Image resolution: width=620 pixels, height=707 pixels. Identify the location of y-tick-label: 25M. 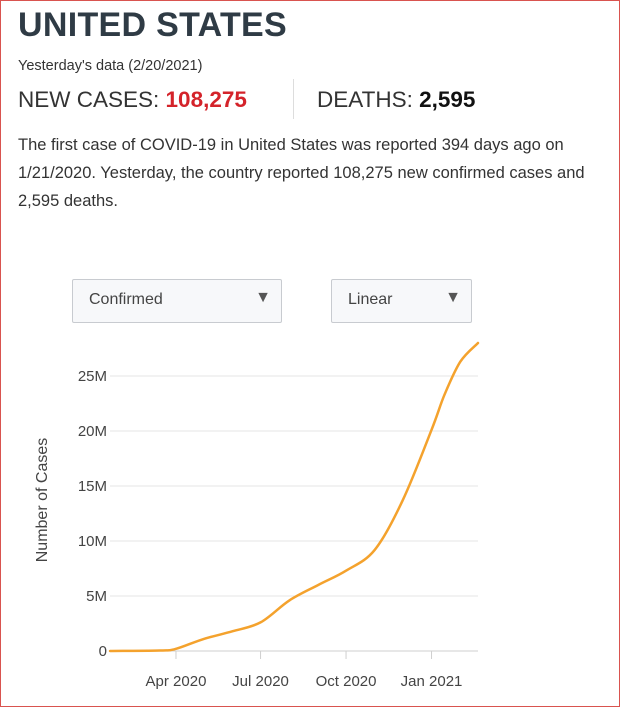
(92, 376).